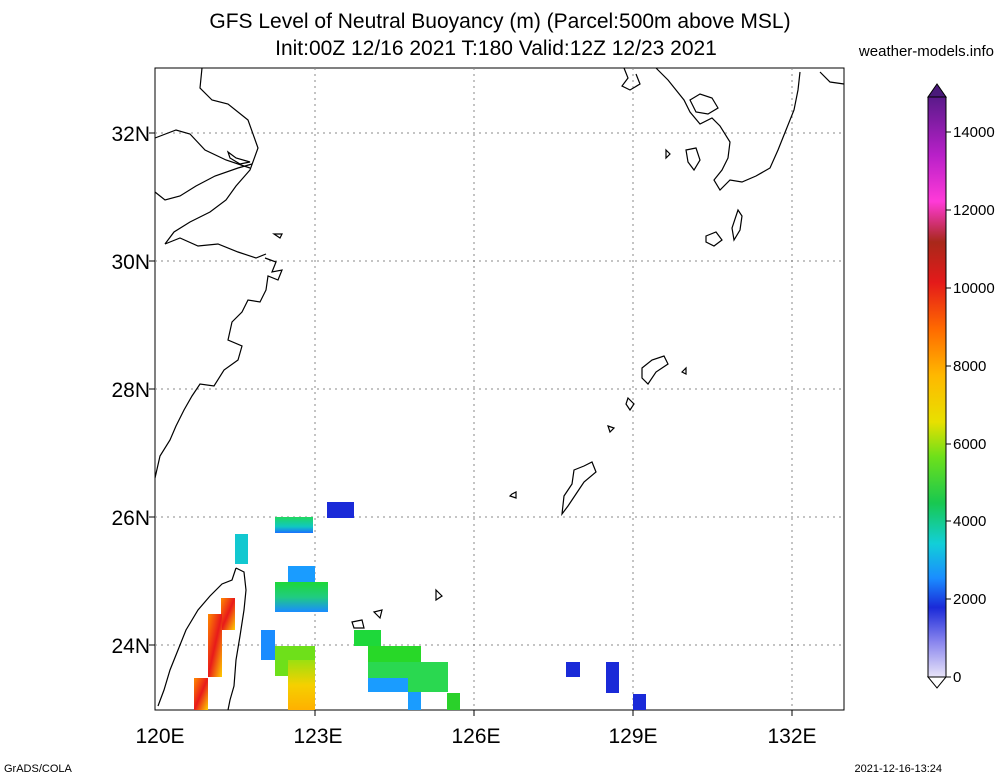 The width and height of the screenshot is (1000, 779). What do you see at coordinates (957, 677) in the screenshot?
I see `colorbar-label-0: 0` at bounding box center [957, 677].